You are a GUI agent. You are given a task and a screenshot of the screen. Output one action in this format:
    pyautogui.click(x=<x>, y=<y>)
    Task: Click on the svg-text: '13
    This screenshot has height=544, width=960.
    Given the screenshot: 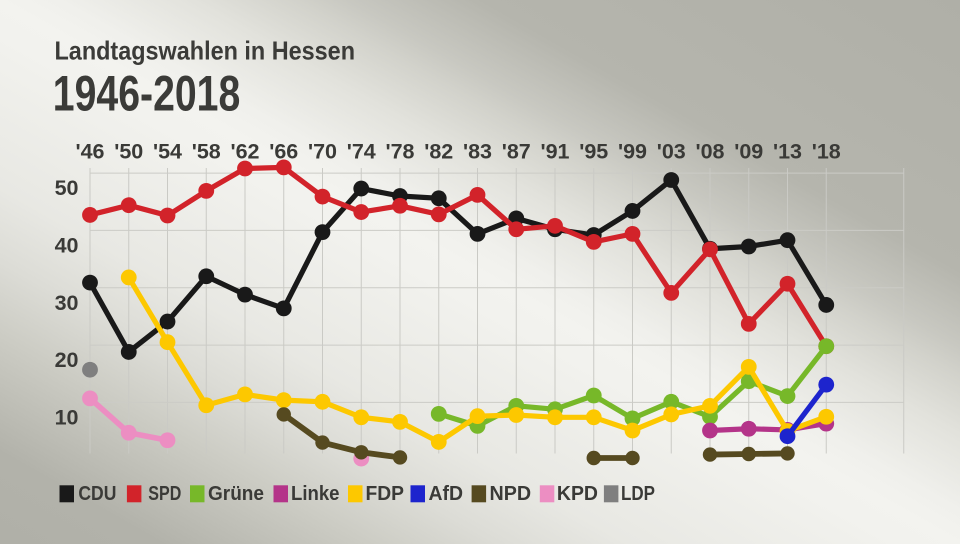 What is the action you would take?
    pyautogui.click(x=787, y=151)
    